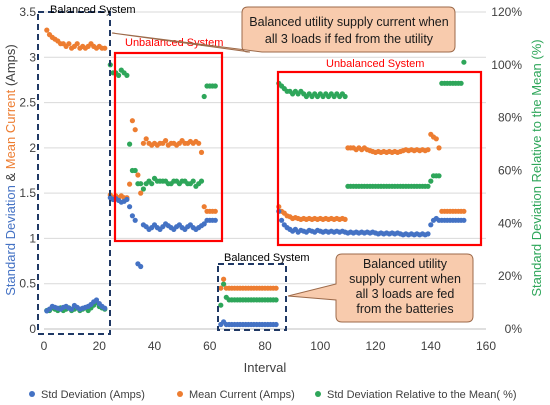 The image size is (550, 405). Describe the element at coordinates (349, 39) in the screenshot. I see `callout-top-line2: all 3 loads if fed from the utility` at that location.